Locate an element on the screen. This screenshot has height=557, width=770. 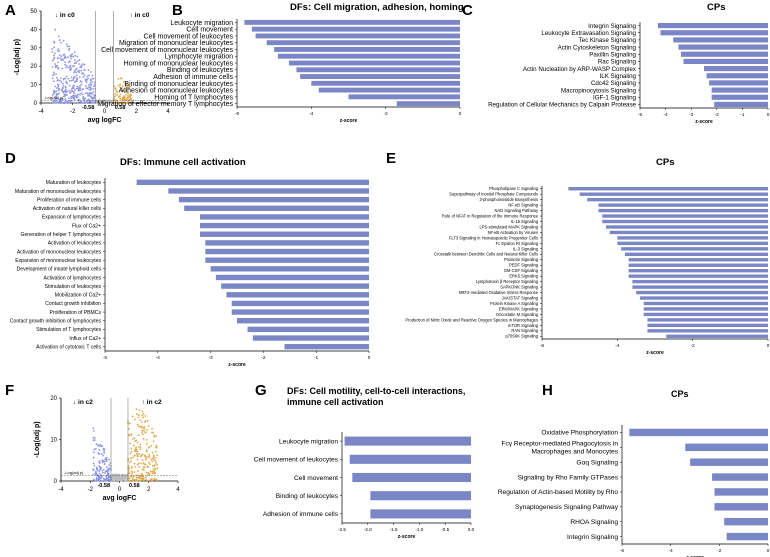
f-y-axis-title: -Log(adj p) is located at coordinates (37, 439).